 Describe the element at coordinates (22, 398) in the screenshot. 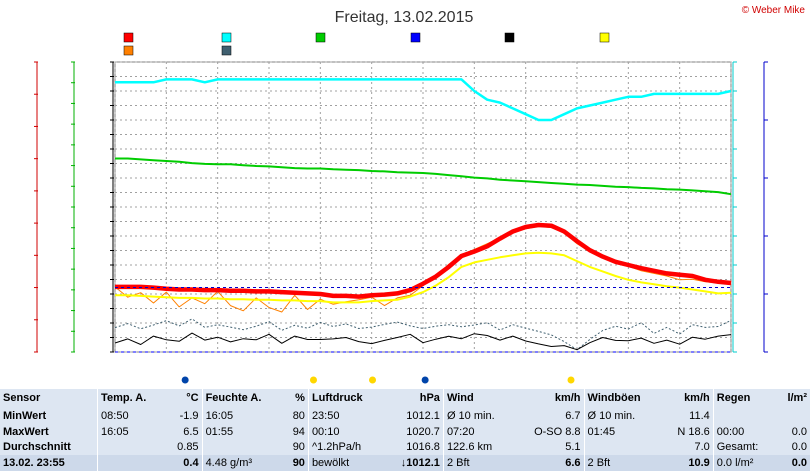

I see `col-sensor: Sensor` at that location.